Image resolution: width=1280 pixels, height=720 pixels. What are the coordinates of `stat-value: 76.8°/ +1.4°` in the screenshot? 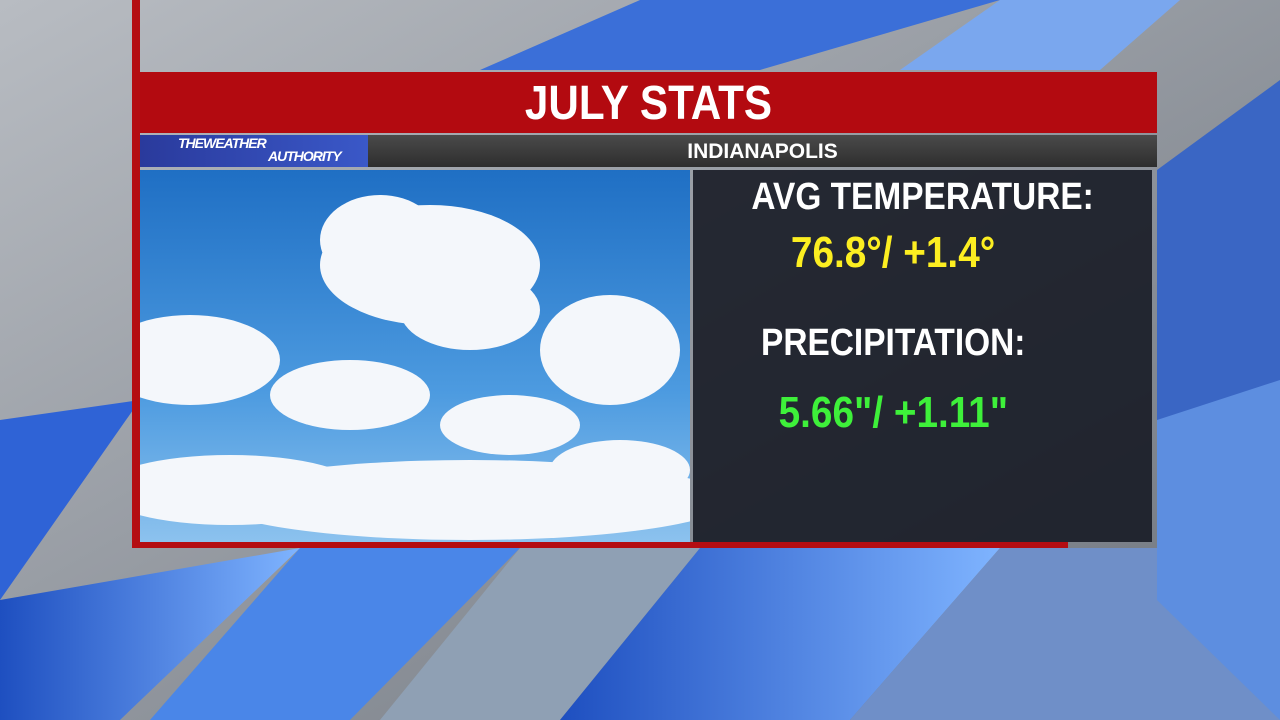 It's located at (893, 253).